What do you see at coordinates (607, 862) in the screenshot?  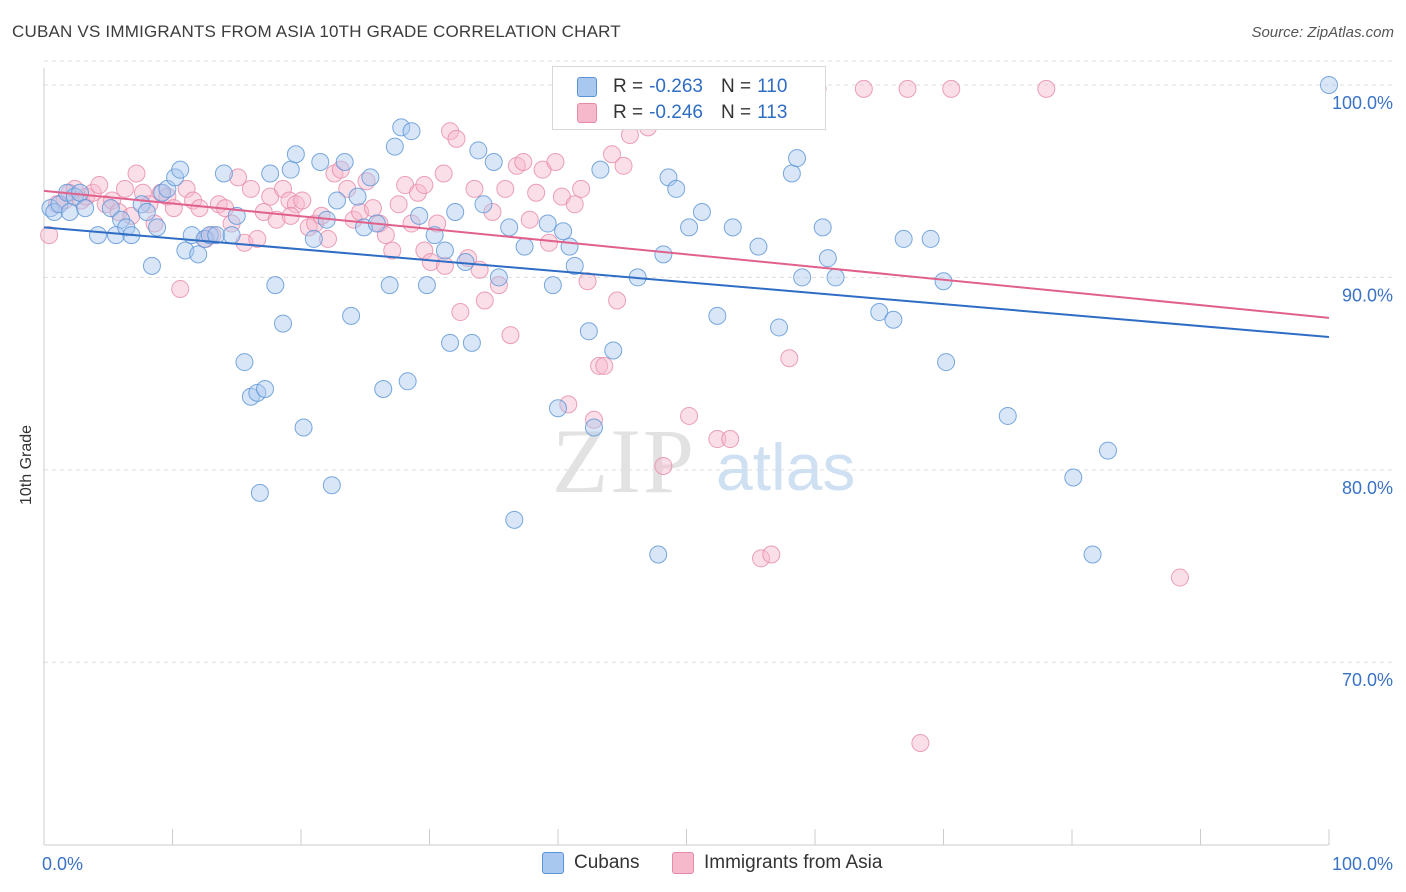 I see `legend-label-cubans: Cubans` at bounding box center [607, 862].